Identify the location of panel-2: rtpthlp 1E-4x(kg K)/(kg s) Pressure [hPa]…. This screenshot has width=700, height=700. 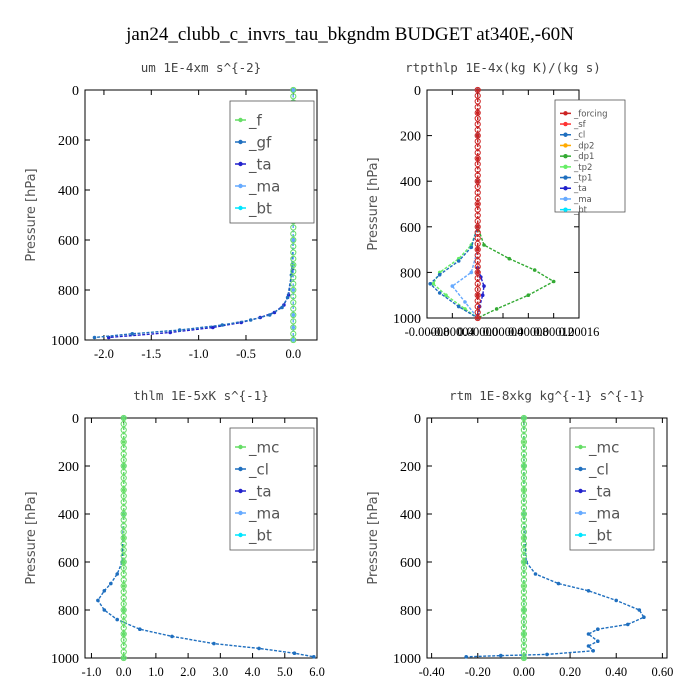
(496, 199).